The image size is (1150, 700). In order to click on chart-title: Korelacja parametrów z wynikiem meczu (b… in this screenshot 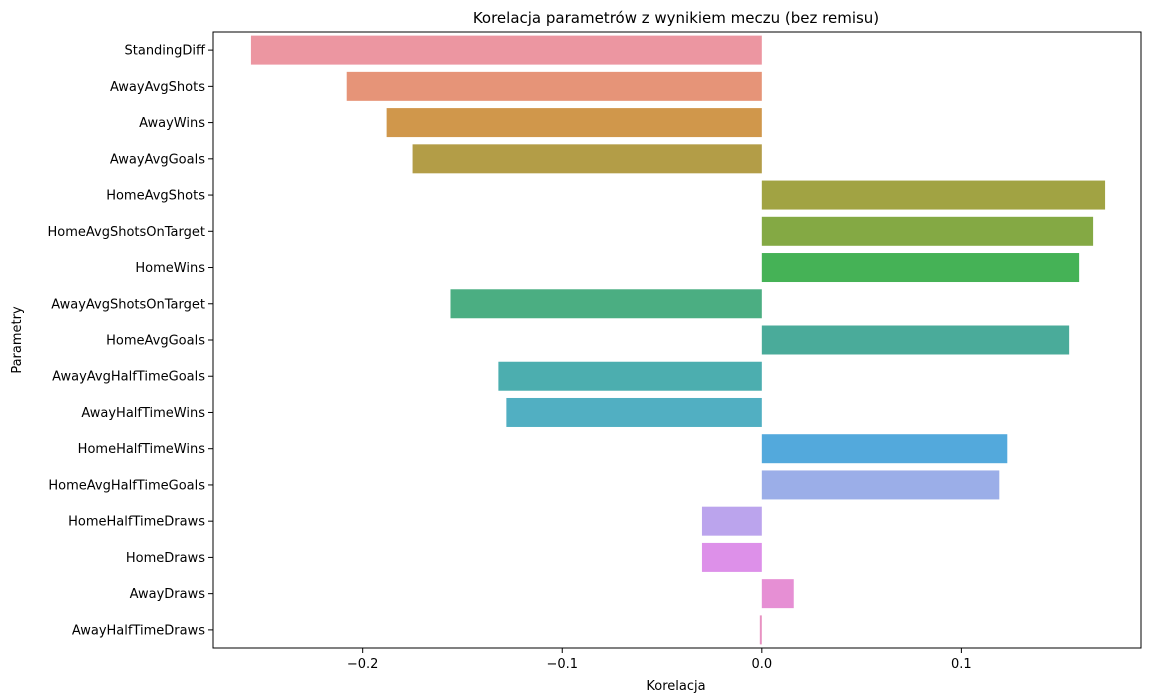, I will do `click(676, 18)`.